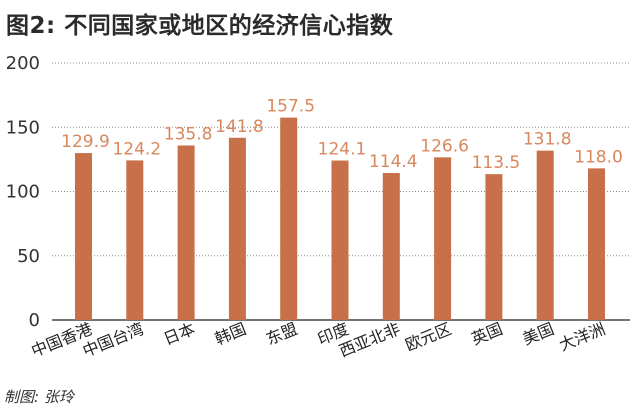 The image size is (633, 411). Describe the element at coordinates (239, 127) in the screenshot. I see `bar-value-label: 141.8` at that location.